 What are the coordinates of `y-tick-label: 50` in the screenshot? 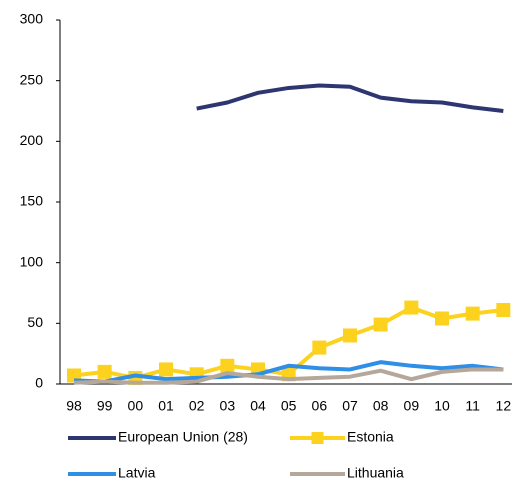 It's located at (35, 322).